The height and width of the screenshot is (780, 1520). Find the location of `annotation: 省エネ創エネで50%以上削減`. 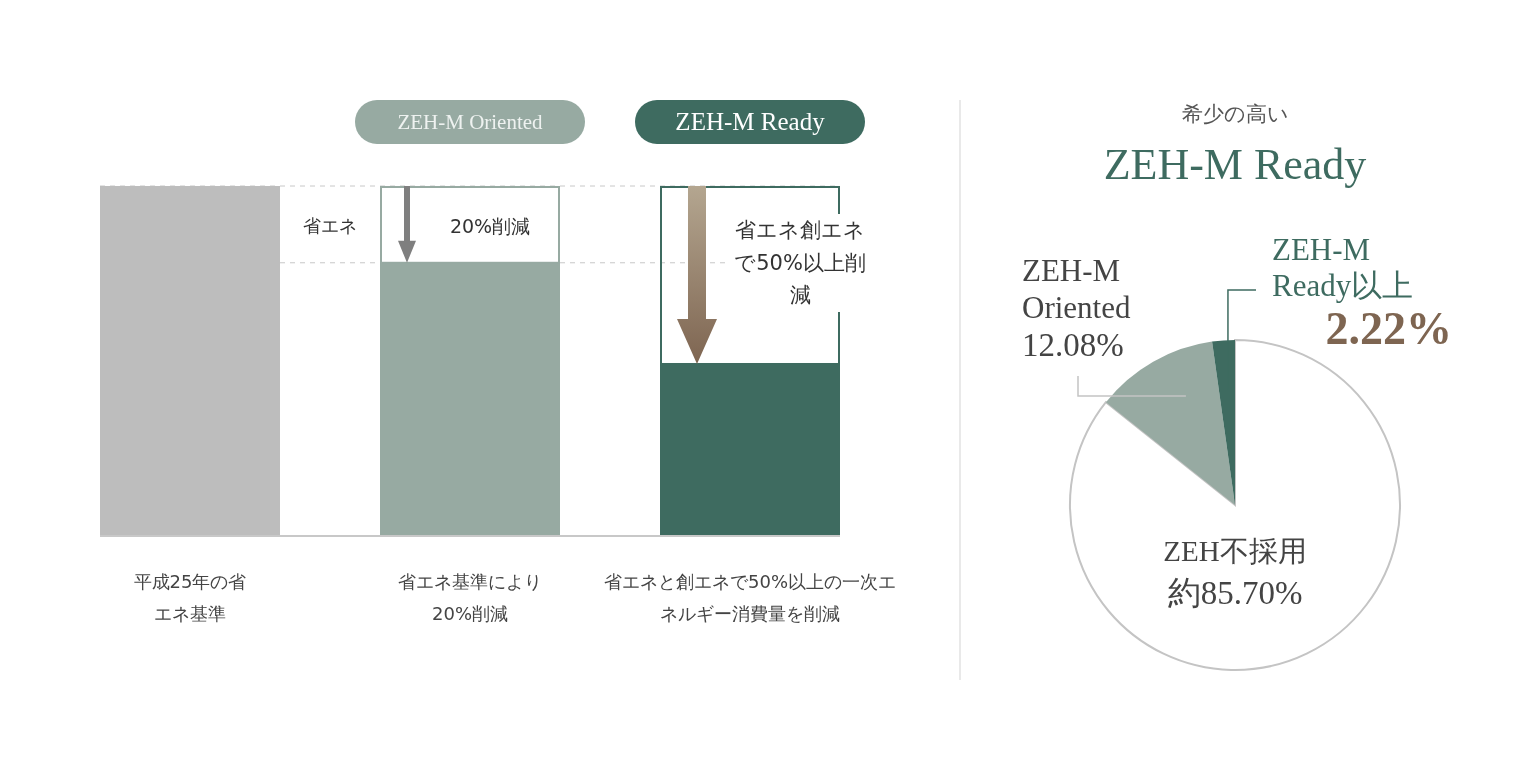

annotation: 省エネ創エネで50%以上削減 is located at coordinates (800, 263).